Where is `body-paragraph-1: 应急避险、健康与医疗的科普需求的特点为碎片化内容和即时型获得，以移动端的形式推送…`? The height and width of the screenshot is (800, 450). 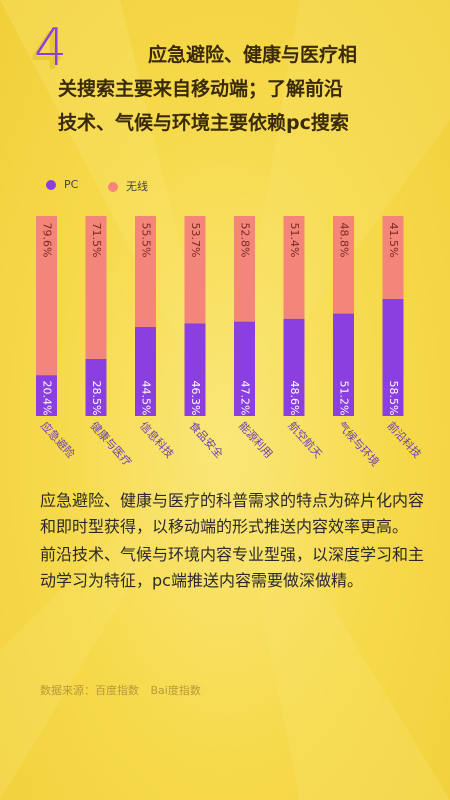
body-paragraph-1: 应急避险、健康与医疗的科普需求的特点为碎片化内容和即时型获得，以移动端的形式推送… is located at coordinates (232, 513).